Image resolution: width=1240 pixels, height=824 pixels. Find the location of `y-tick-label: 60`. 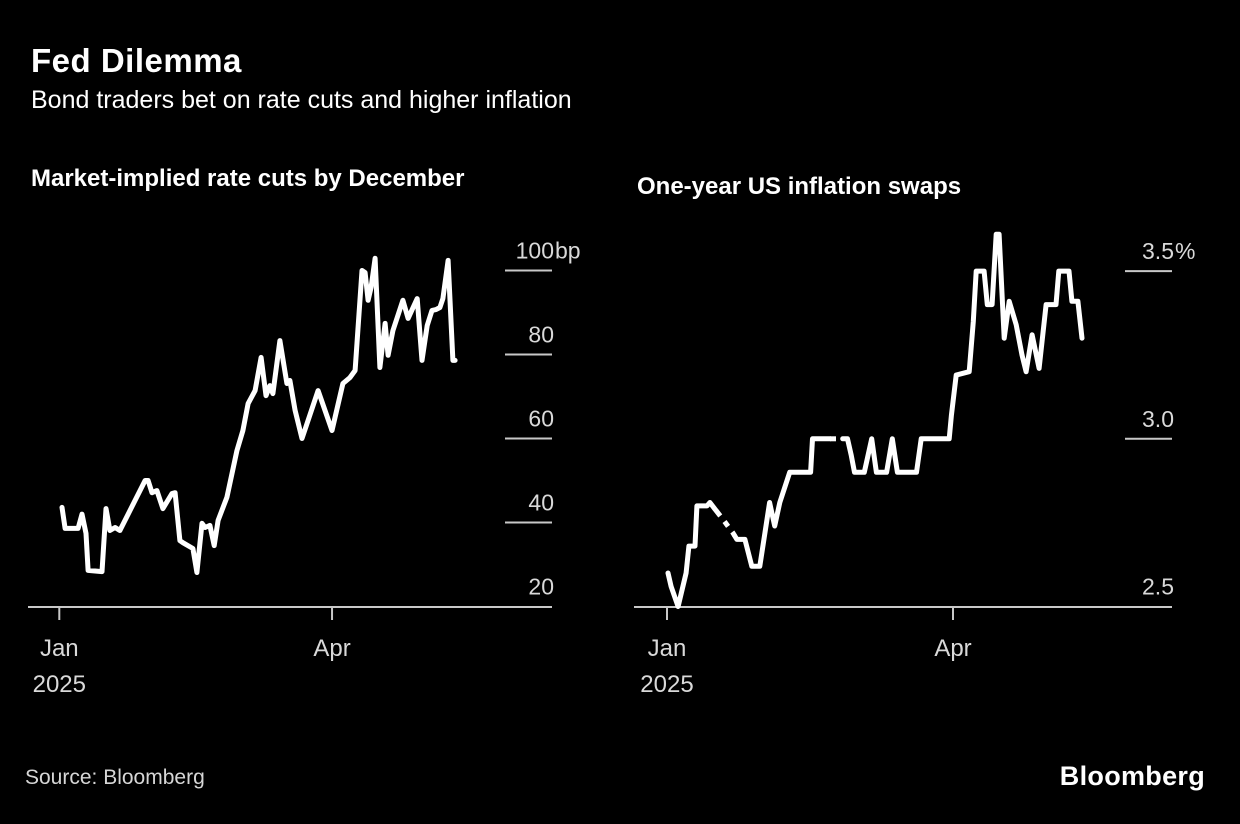

y-tick-label: 60 is located at coordinates (541, 419).